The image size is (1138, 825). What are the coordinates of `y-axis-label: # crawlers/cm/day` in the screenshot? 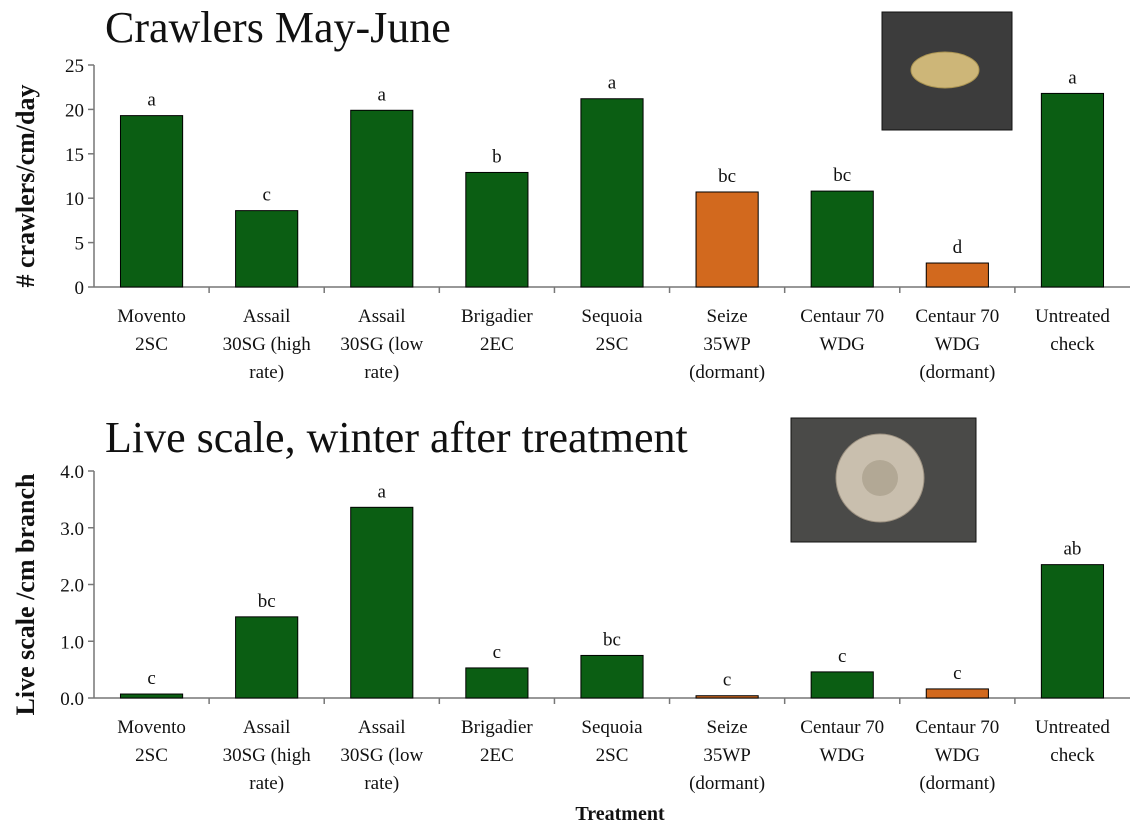 It's located at (25, 186).